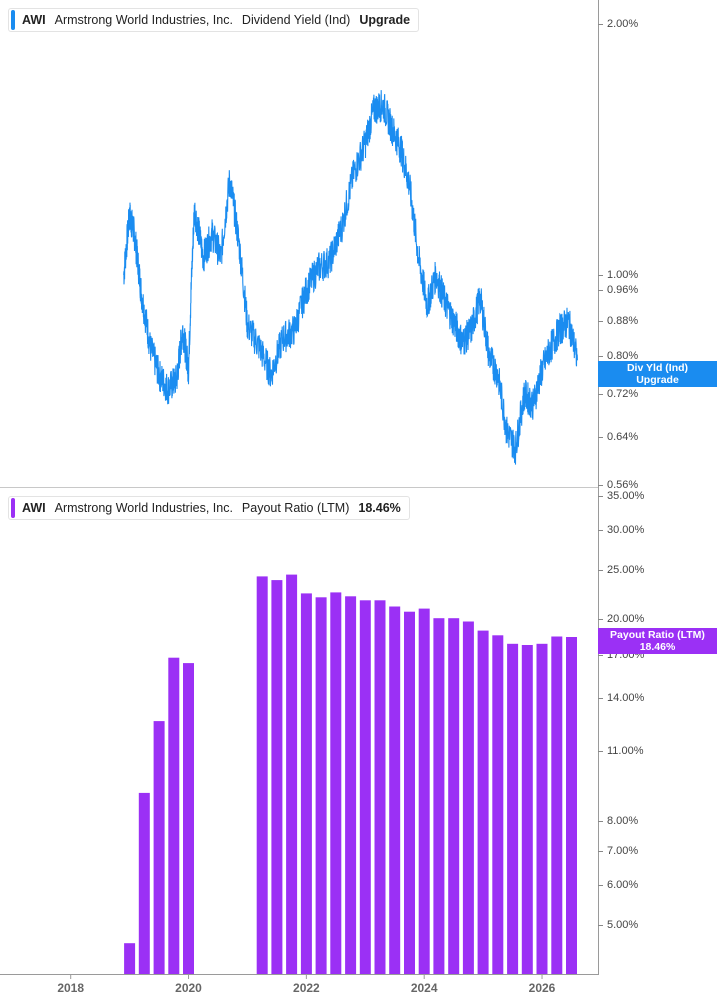 The width and height of the screenshot is (717, 1005). I want to click on x-axis-ticks, so click(306, 977).